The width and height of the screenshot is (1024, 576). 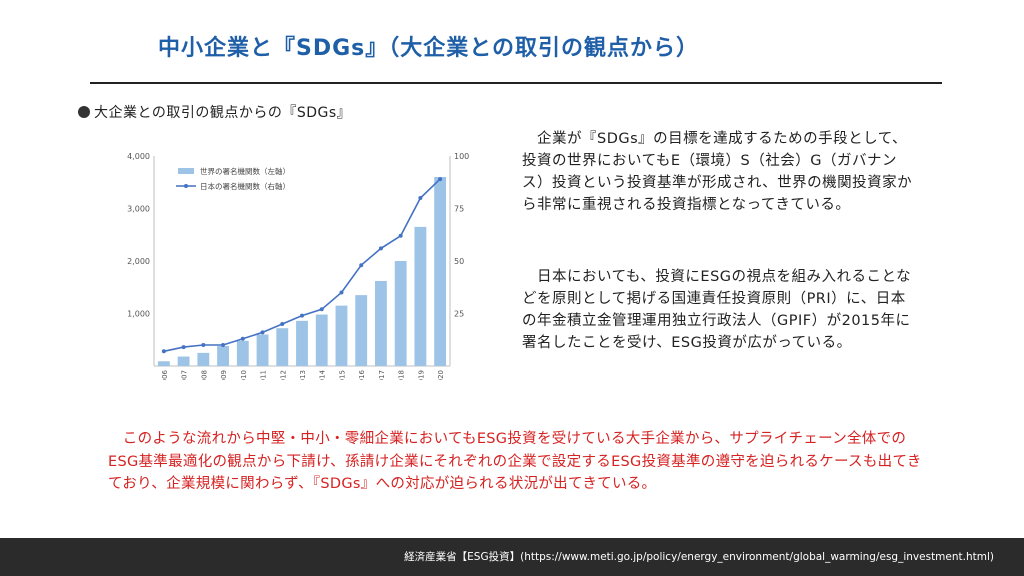 What do you see at coordinates (342, 375) in the screenshot?
I see `x-tick-label: 2015` at bounding box center [342, 375].